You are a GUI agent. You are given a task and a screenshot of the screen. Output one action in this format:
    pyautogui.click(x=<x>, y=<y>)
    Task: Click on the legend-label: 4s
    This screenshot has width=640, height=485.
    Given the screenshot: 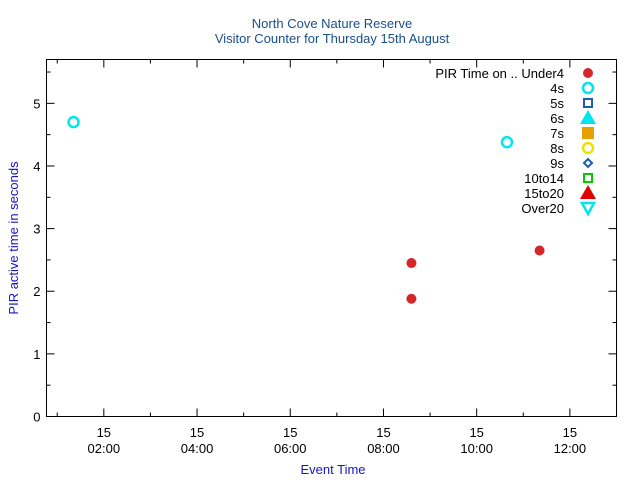 What is the action you would take?
    pyautogui.click(x=557, y=88)
    